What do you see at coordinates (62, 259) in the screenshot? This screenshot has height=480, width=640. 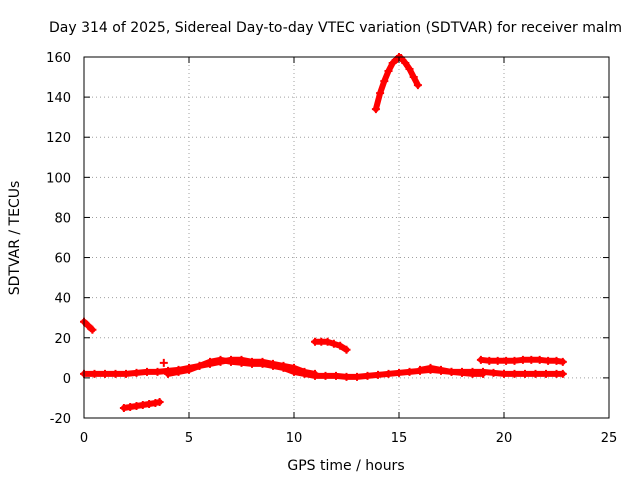 I see `y-tick-label: 60` at bounding box center [62, 259].